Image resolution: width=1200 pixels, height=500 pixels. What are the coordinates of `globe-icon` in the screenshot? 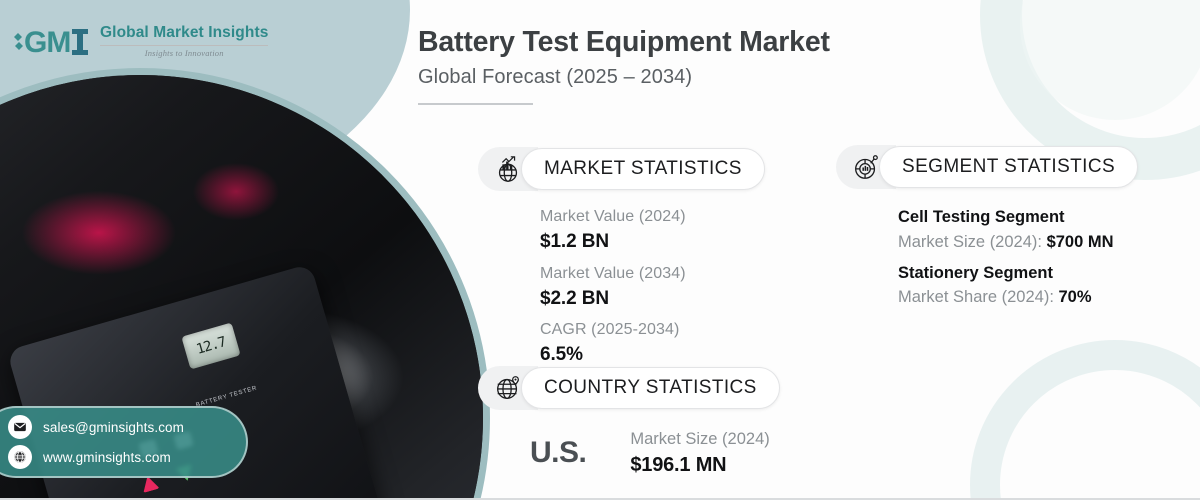 It's located at (20, 457).